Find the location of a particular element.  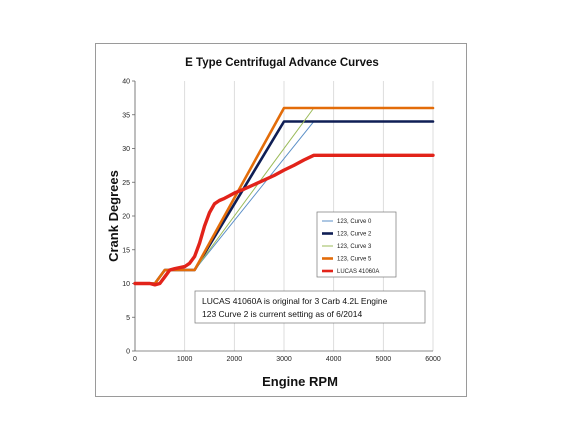

x-tick-labels: 0 1000 2000 3000 4000 5000 6000 is located at coordinates (287, 359).